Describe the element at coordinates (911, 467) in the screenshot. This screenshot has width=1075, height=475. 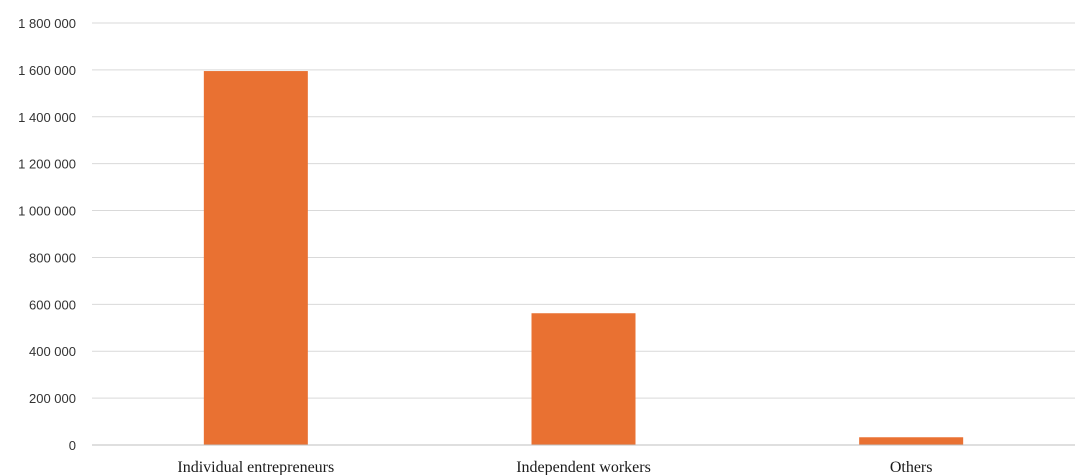
I see `x-category-label: Others` at that location.